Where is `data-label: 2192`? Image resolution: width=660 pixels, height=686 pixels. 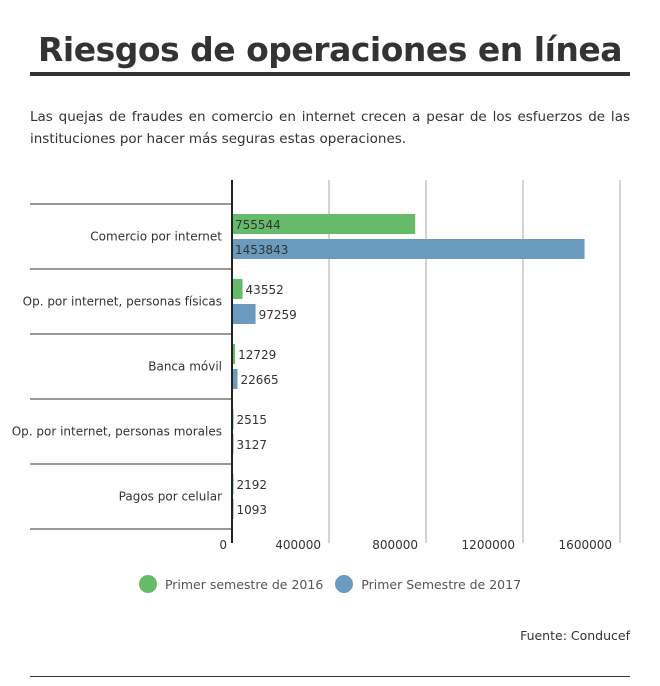
data-label: 2192 is located at coordinates (252, 485).